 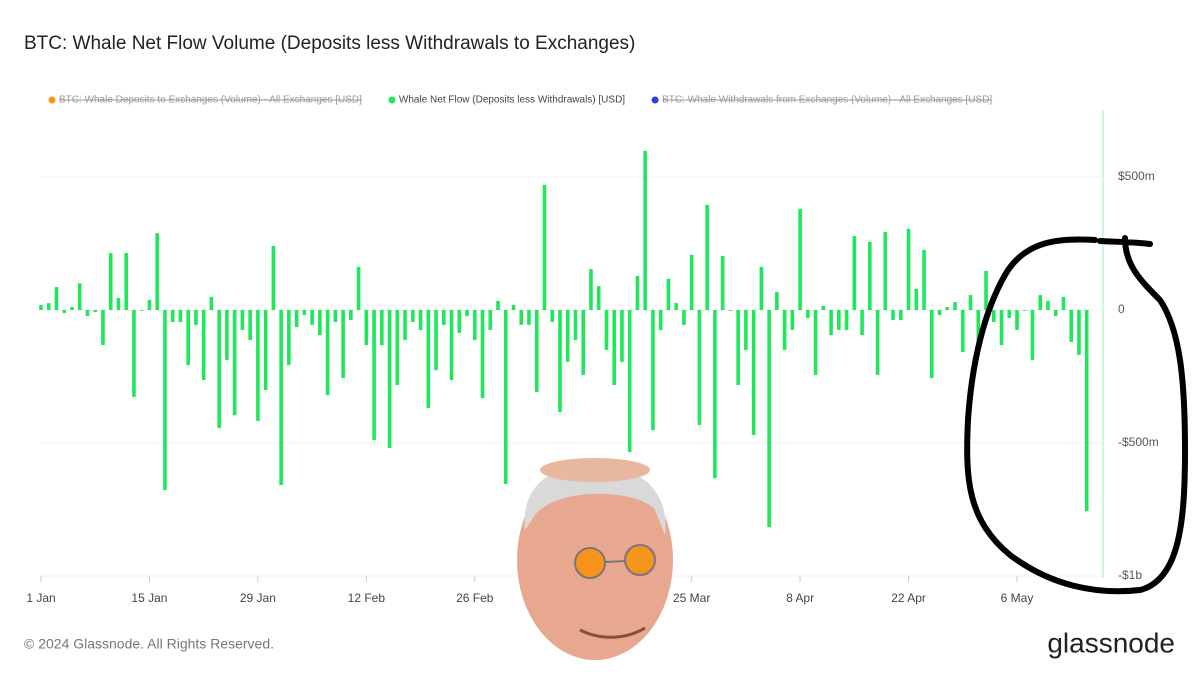 I want to click on y-tick-label: -$500m, so click(x=1138, y=442).